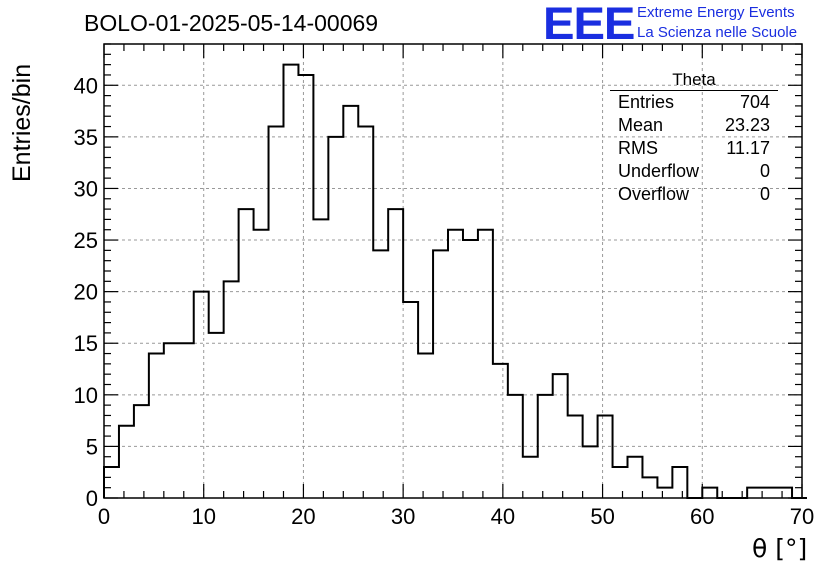  What do you see at coordinates (104, 516) in the screenshot?
I see `x-tick-label: 0` at bounding box center [104, 516].